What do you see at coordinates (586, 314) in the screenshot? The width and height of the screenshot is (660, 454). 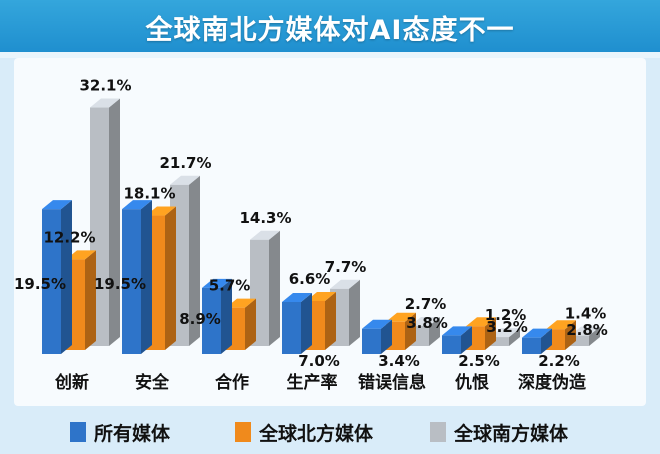 I see `data-label-south-media-6: 1.4%` at bounding box center [586, 314].